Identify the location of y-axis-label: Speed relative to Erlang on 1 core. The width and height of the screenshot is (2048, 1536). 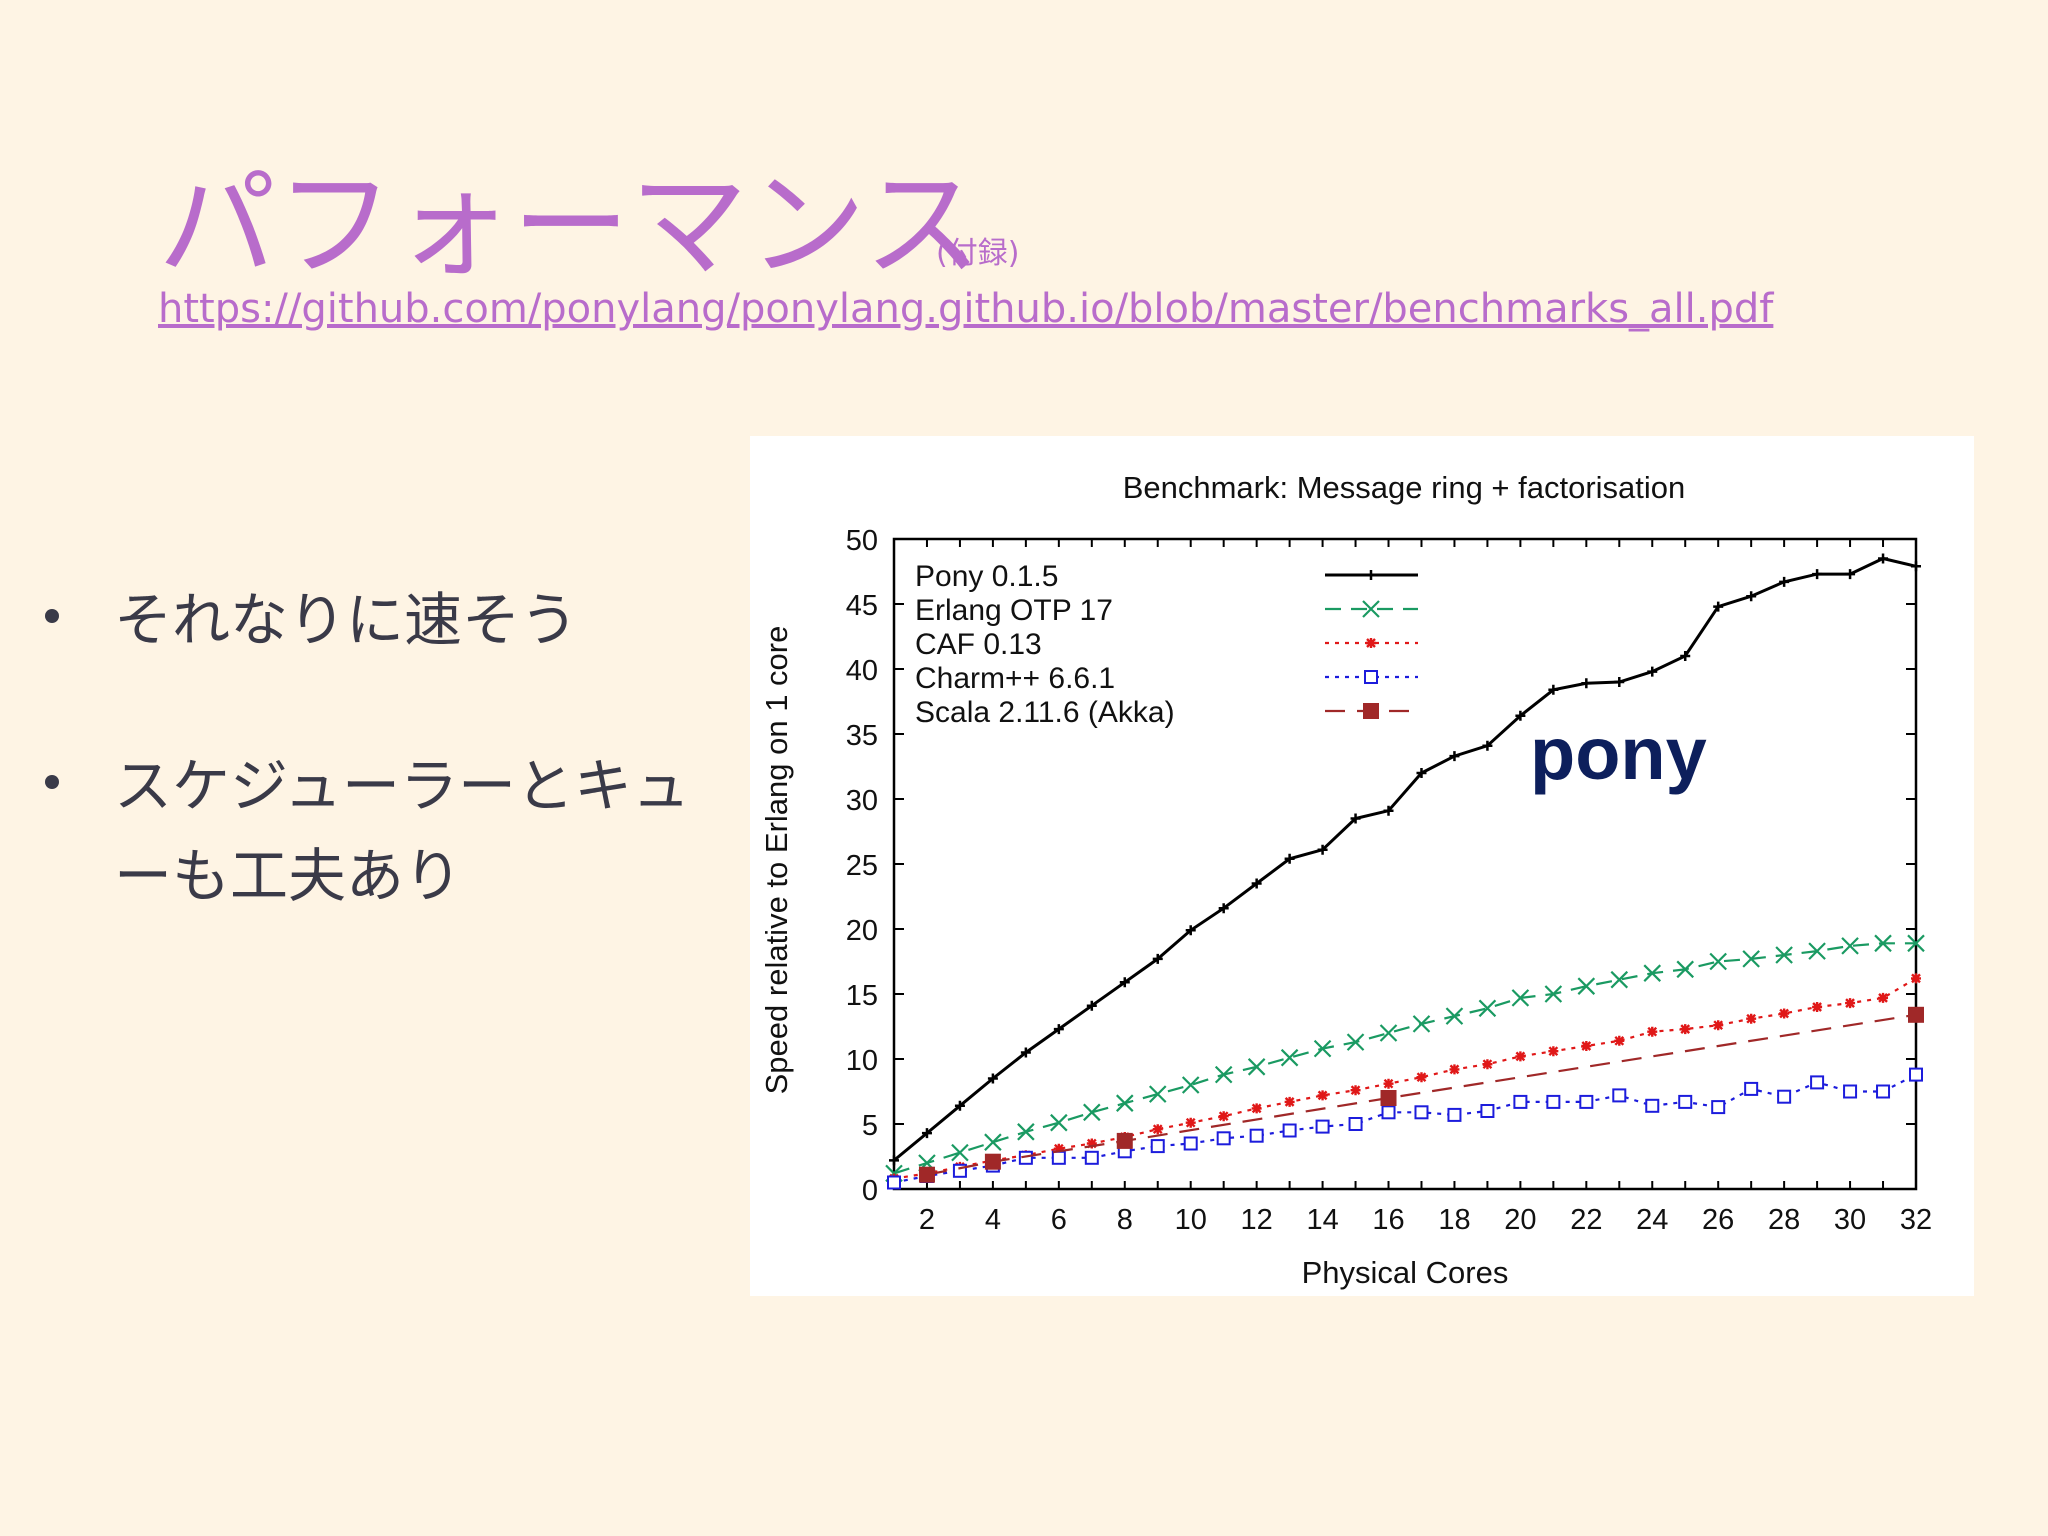
(776, 860).